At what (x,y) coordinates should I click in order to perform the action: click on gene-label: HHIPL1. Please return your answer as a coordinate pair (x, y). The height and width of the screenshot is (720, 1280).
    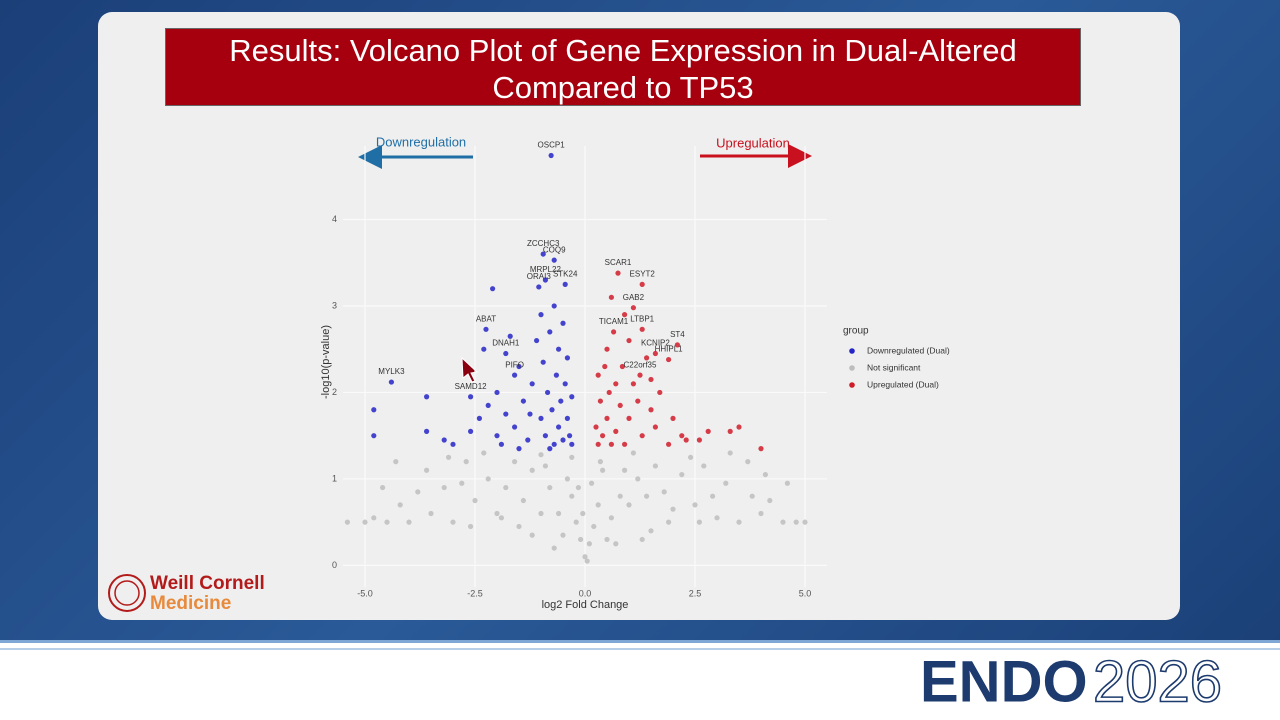
    Looking at the image, I should click on (669, 349).